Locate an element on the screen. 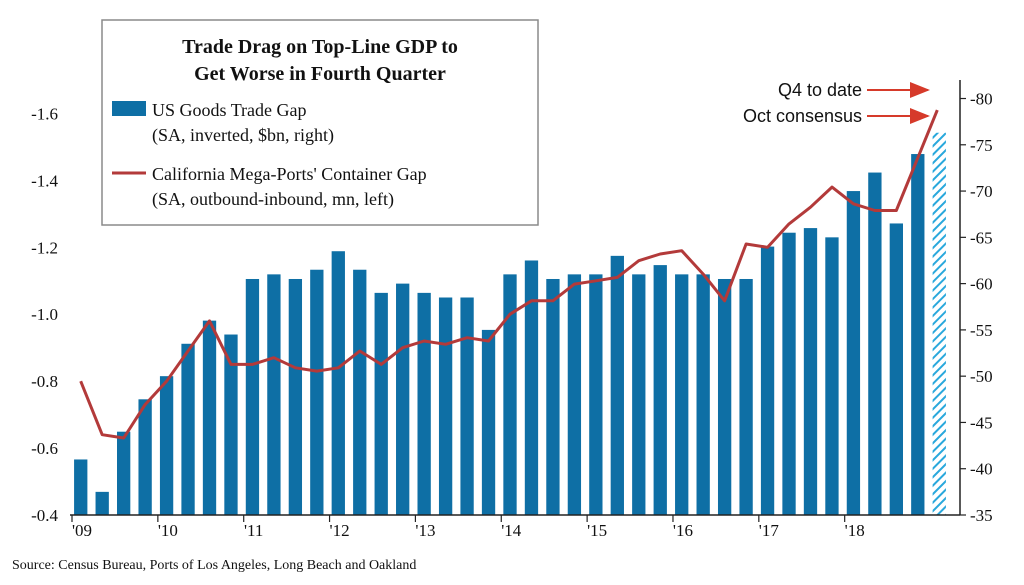 Image resolution: width=1024 pixels, height=585 pixels. x-axis-ticks: '09 '10 '11 '12 '13 '14 '15 '16 '17 '18 is located at coordinates (468, 527).